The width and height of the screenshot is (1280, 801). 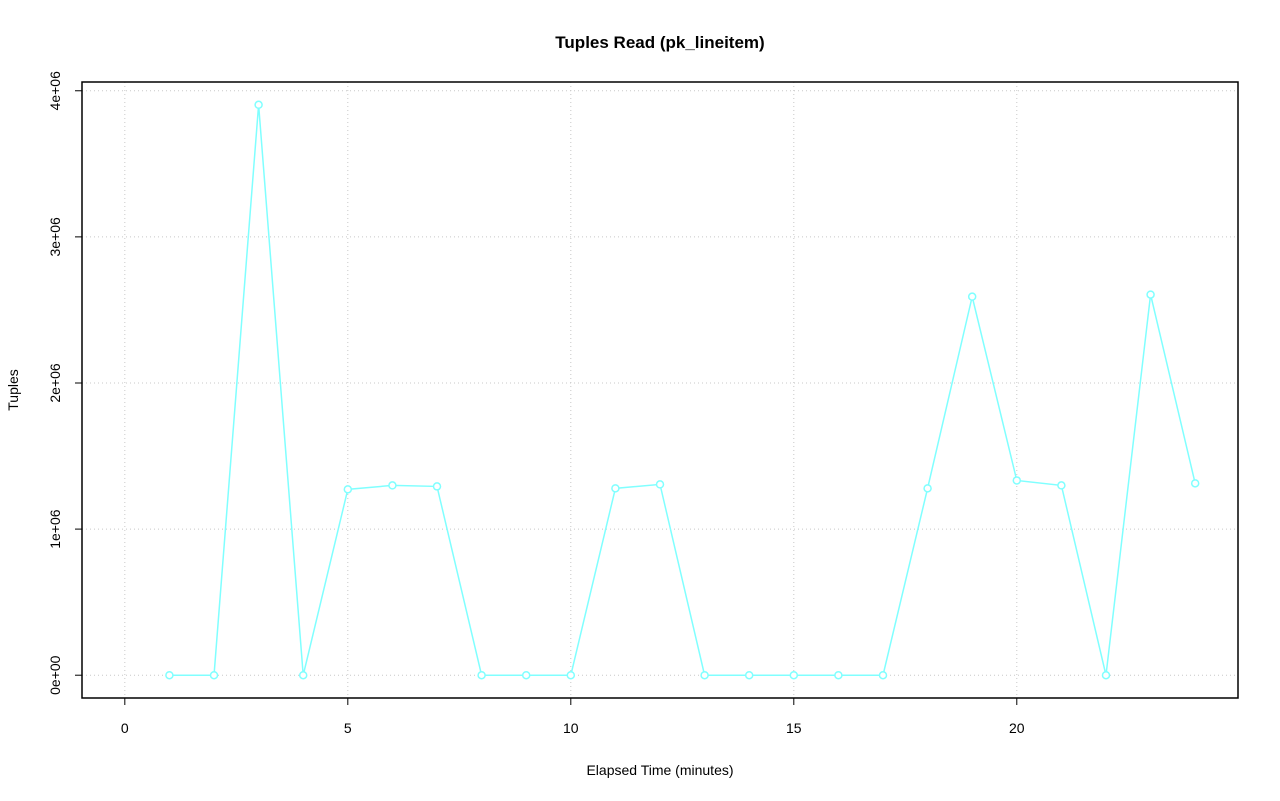 What do you see at coordinates (55, 91) in the screenshot?
I see `y-tick-label: 4e+06` at bounding box center [55, 91].